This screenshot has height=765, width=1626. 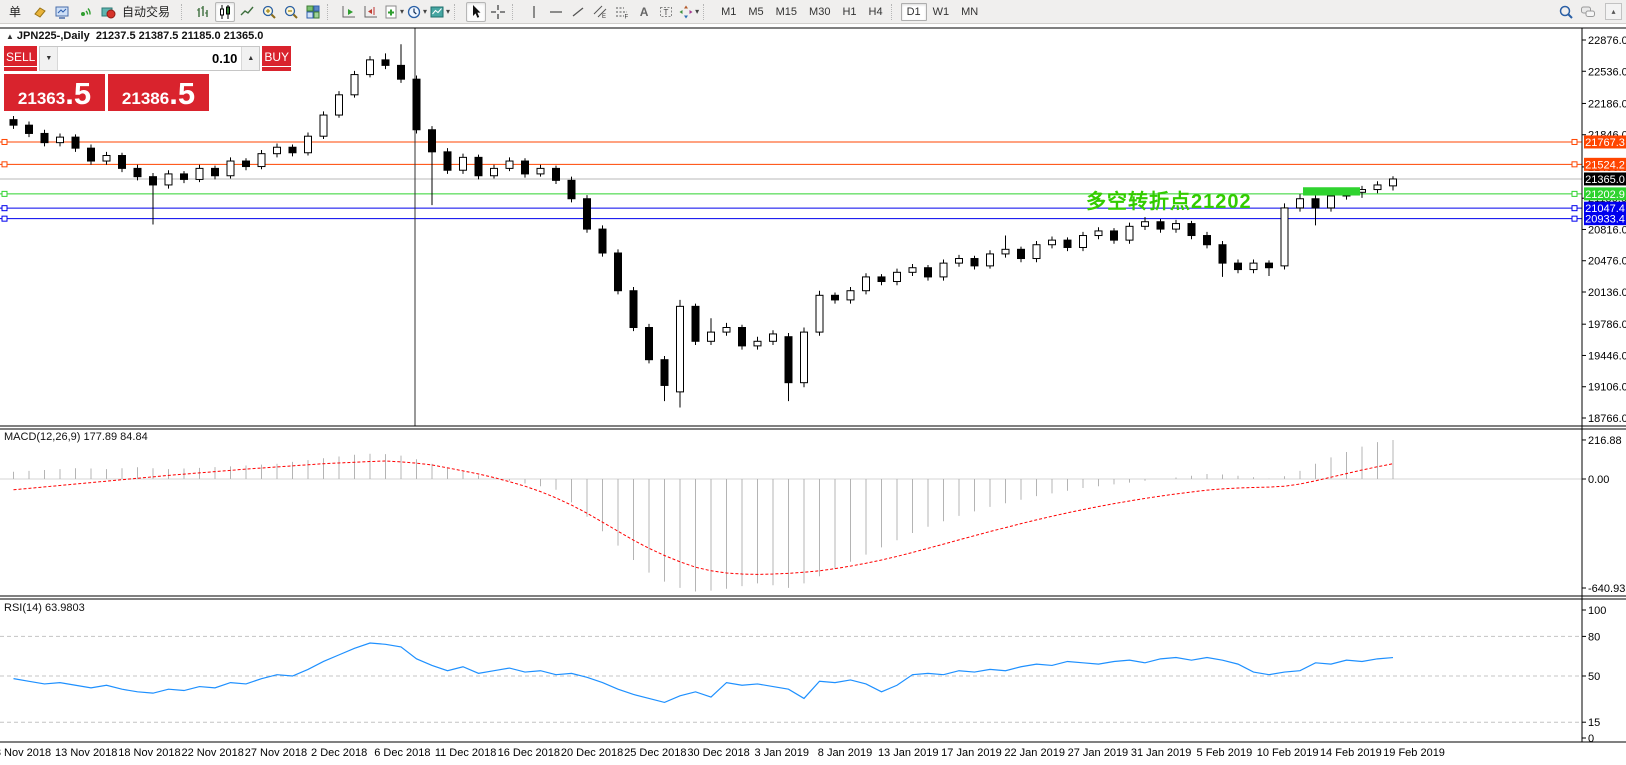 What do you see at coordinates (250, 58) in the screenshot?
I see `volume-increase-button: ▲` at bounding box center [250, 58].